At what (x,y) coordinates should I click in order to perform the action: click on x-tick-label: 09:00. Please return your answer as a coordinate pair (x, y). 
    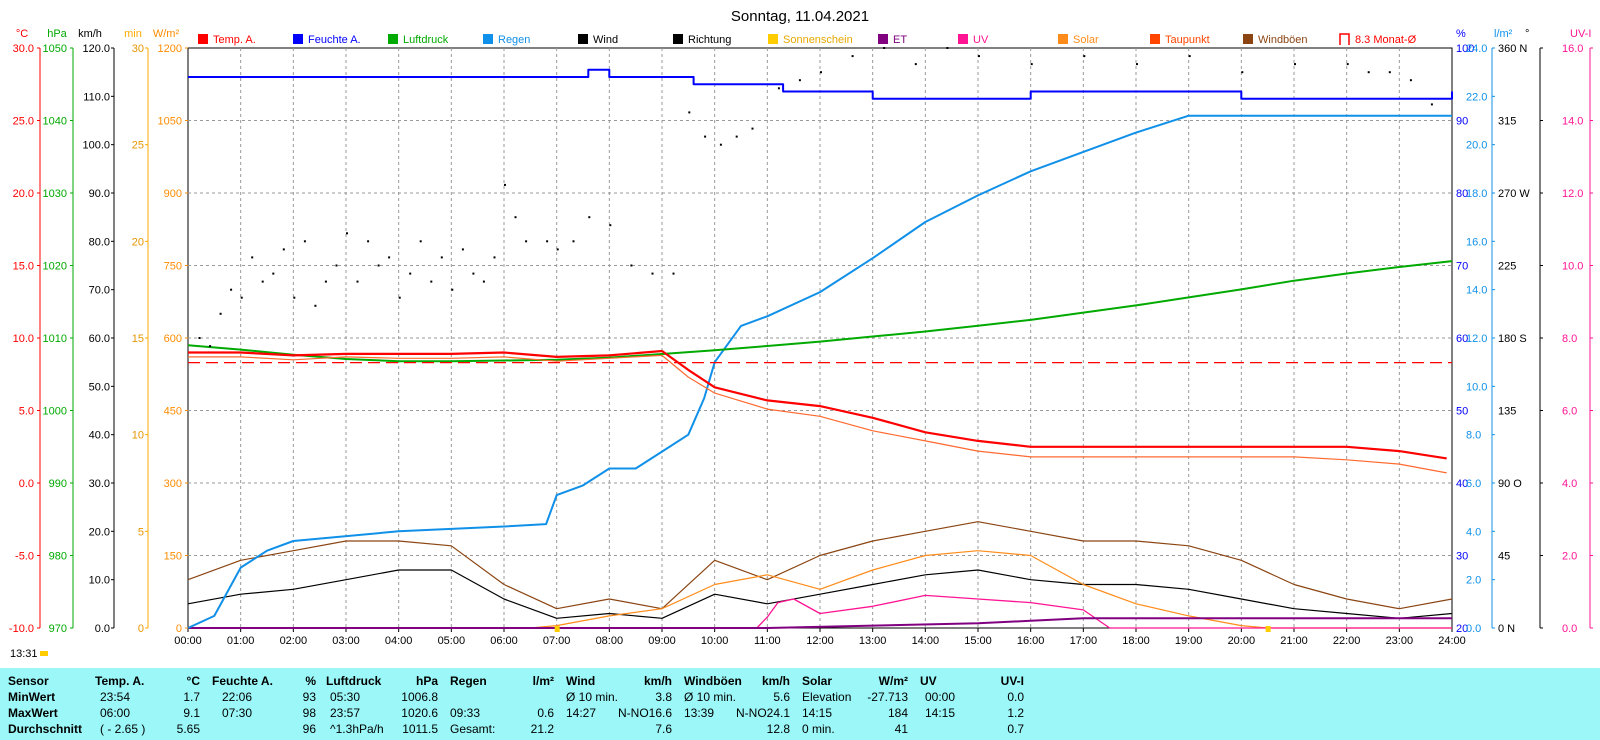
    Looking at the image, I should click on (662, 641).